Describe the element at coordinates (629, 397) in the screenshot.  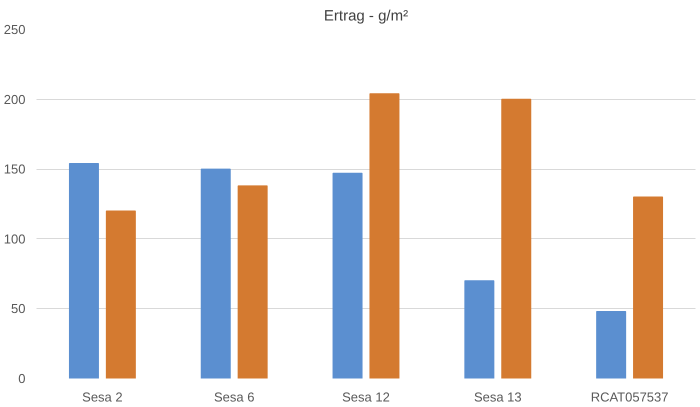
I see `x-tick-label: RCAT057537` at that location.